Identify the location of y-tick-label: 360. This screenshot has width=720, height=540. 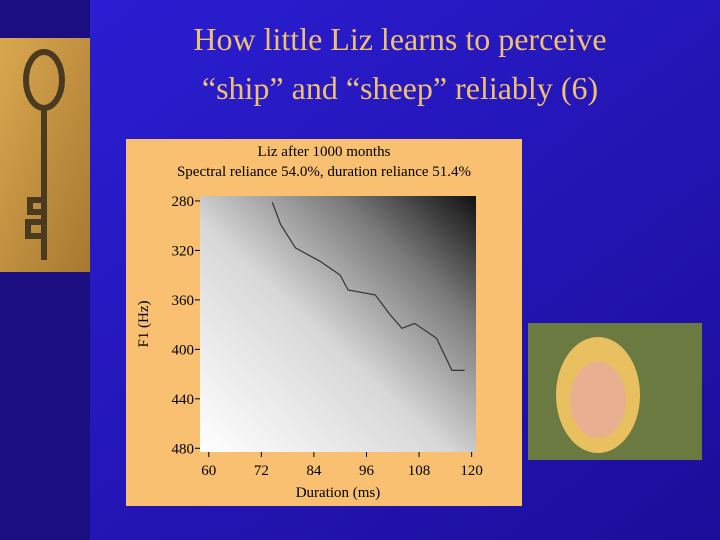
(183, 301).